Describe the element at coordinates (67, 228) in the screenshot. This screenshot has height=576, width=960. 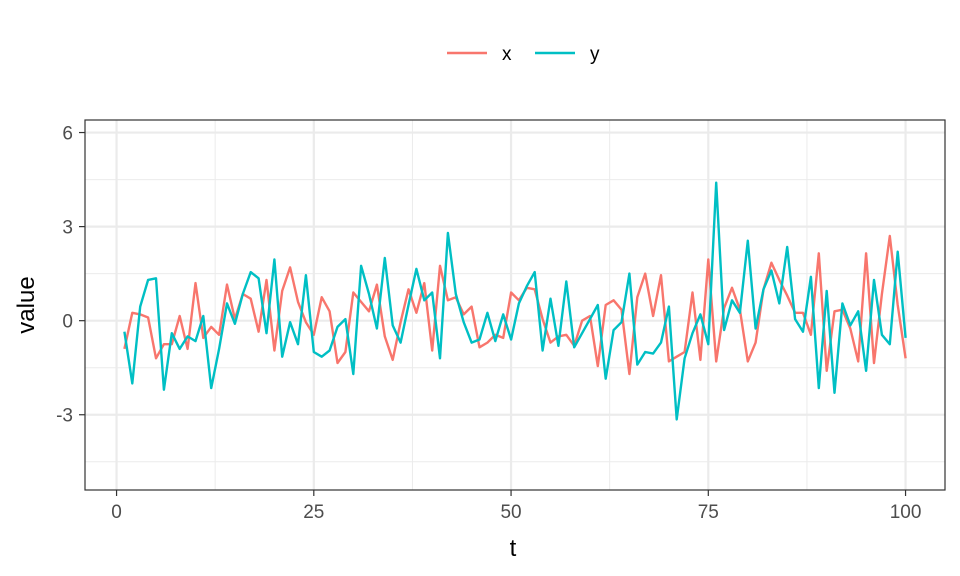
I see `y-tick-label: 3` at that location.